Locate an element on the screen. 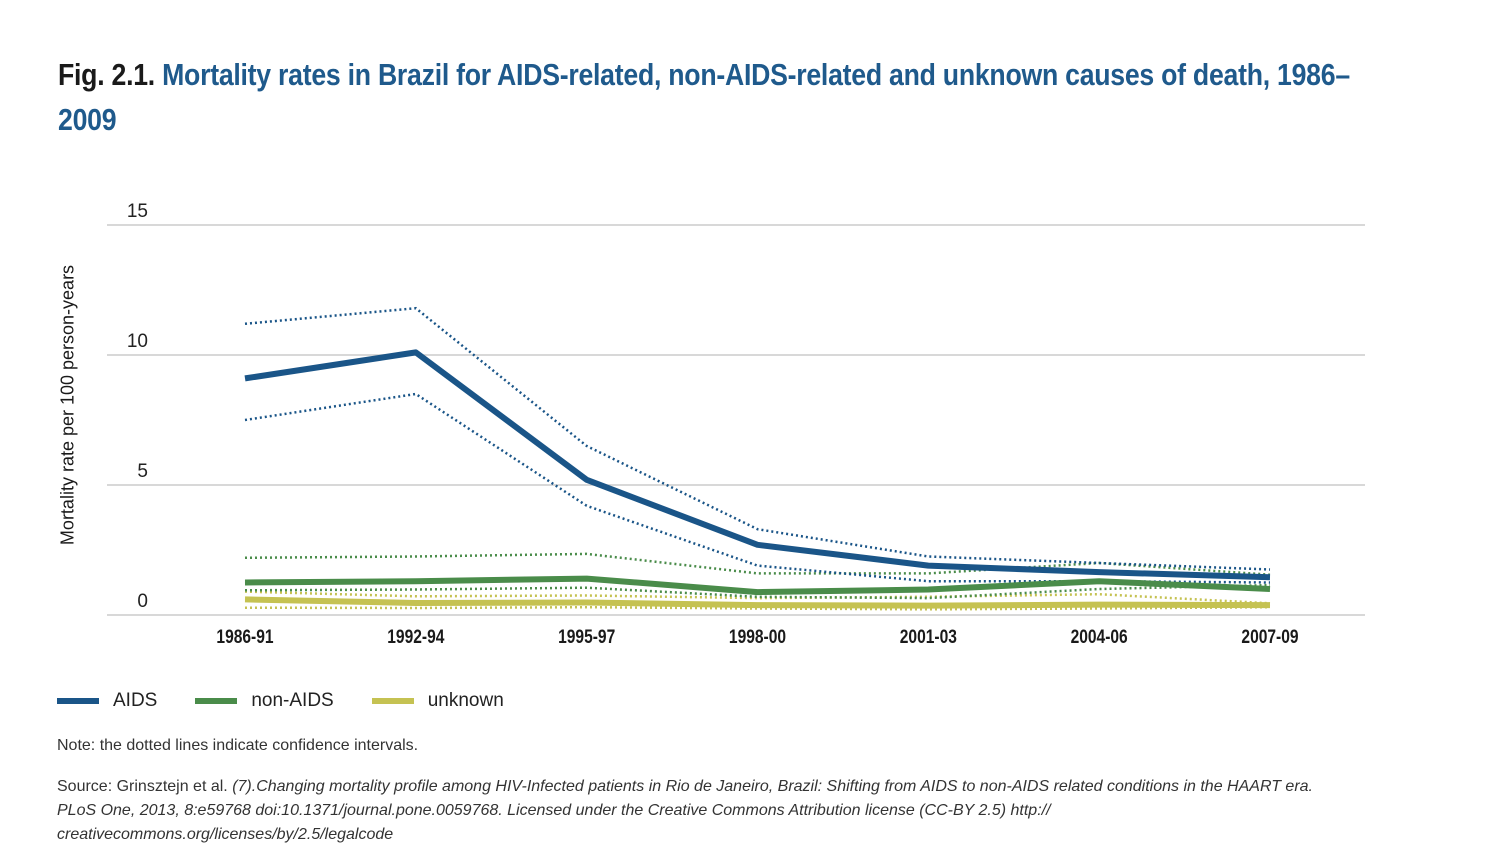  x-tick-label: 1986-91 is located at coordinates (244, 637).